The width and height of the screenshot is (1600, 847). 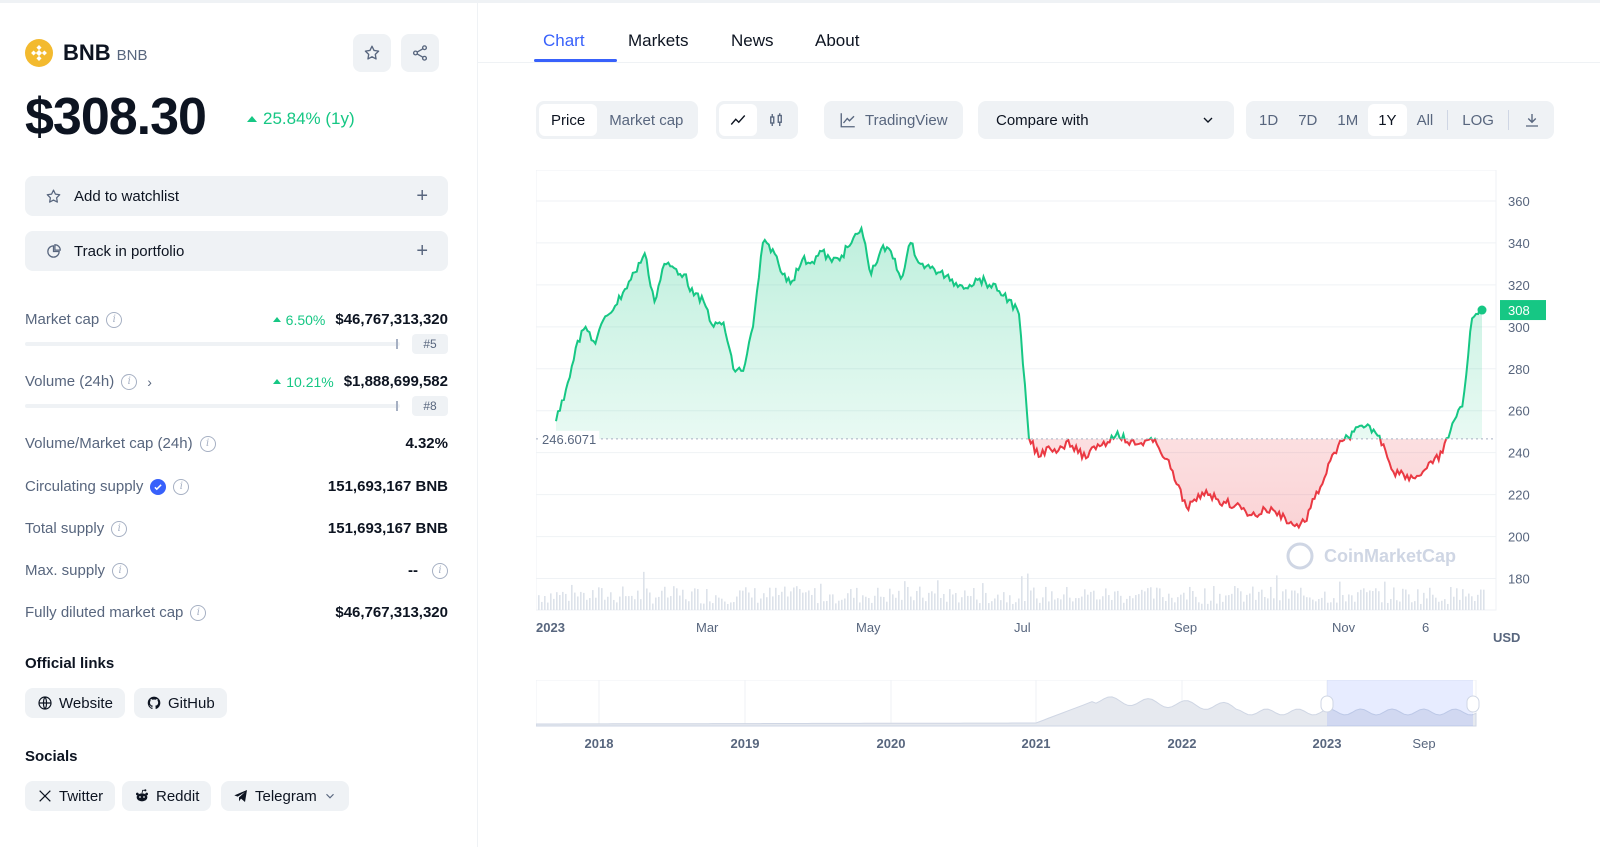 I want to click on navigator-selection, so click(x=1400, y=703).